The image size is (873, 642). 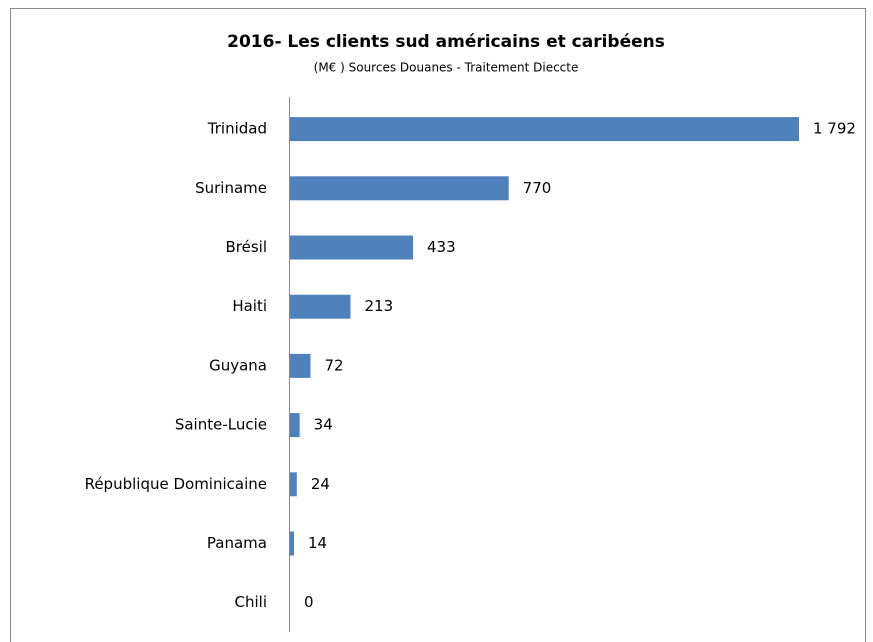 I want to click on y-tick-label: Chili, so click(x=251, y=602).